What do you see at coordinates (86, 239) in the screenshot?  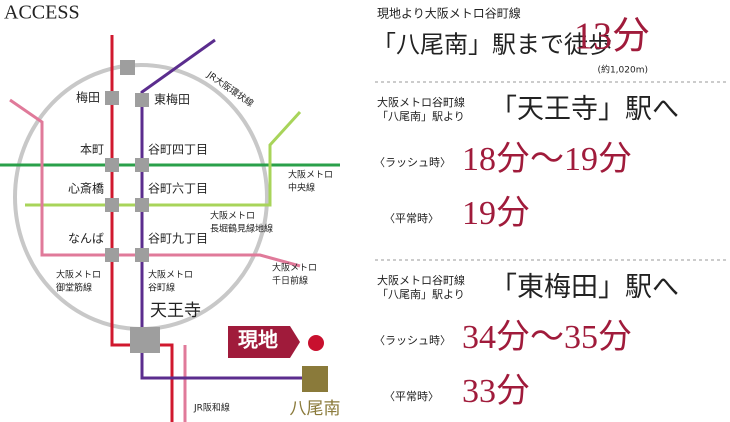 I see `station-label: なんば` at bounding box center [86, 239].